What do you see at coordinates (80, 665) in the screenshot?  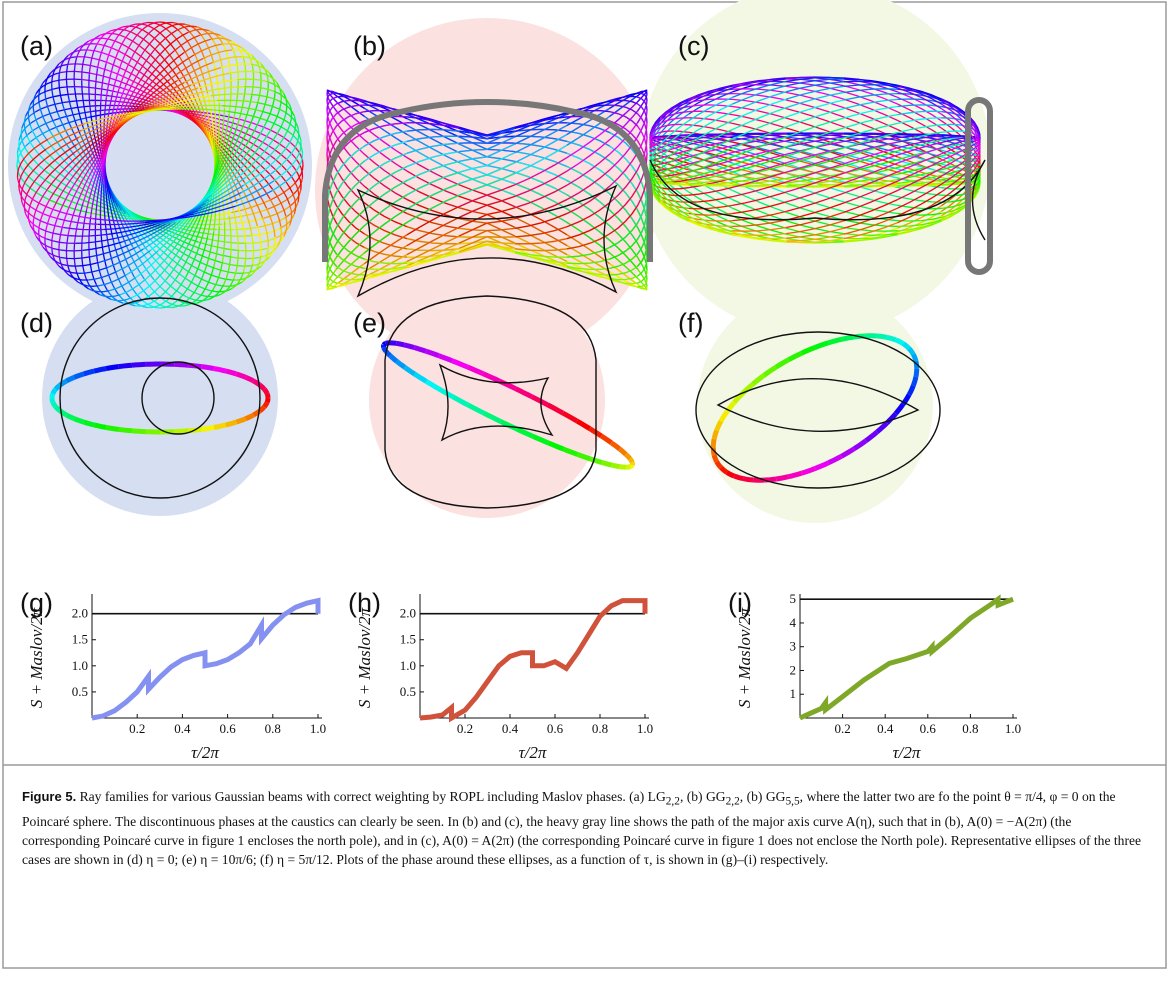 I see `y-tick-label: 1.0` at bounding box center [80, 665].